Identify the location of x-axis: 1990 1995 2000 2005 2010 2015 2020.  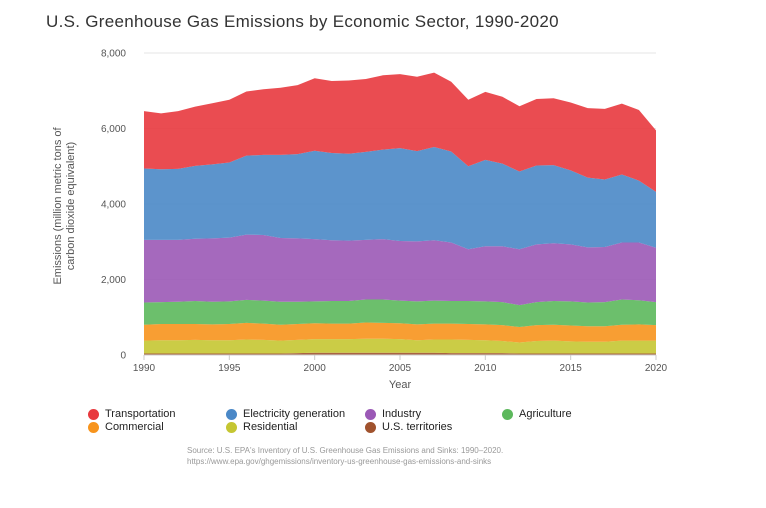
(400, 364).